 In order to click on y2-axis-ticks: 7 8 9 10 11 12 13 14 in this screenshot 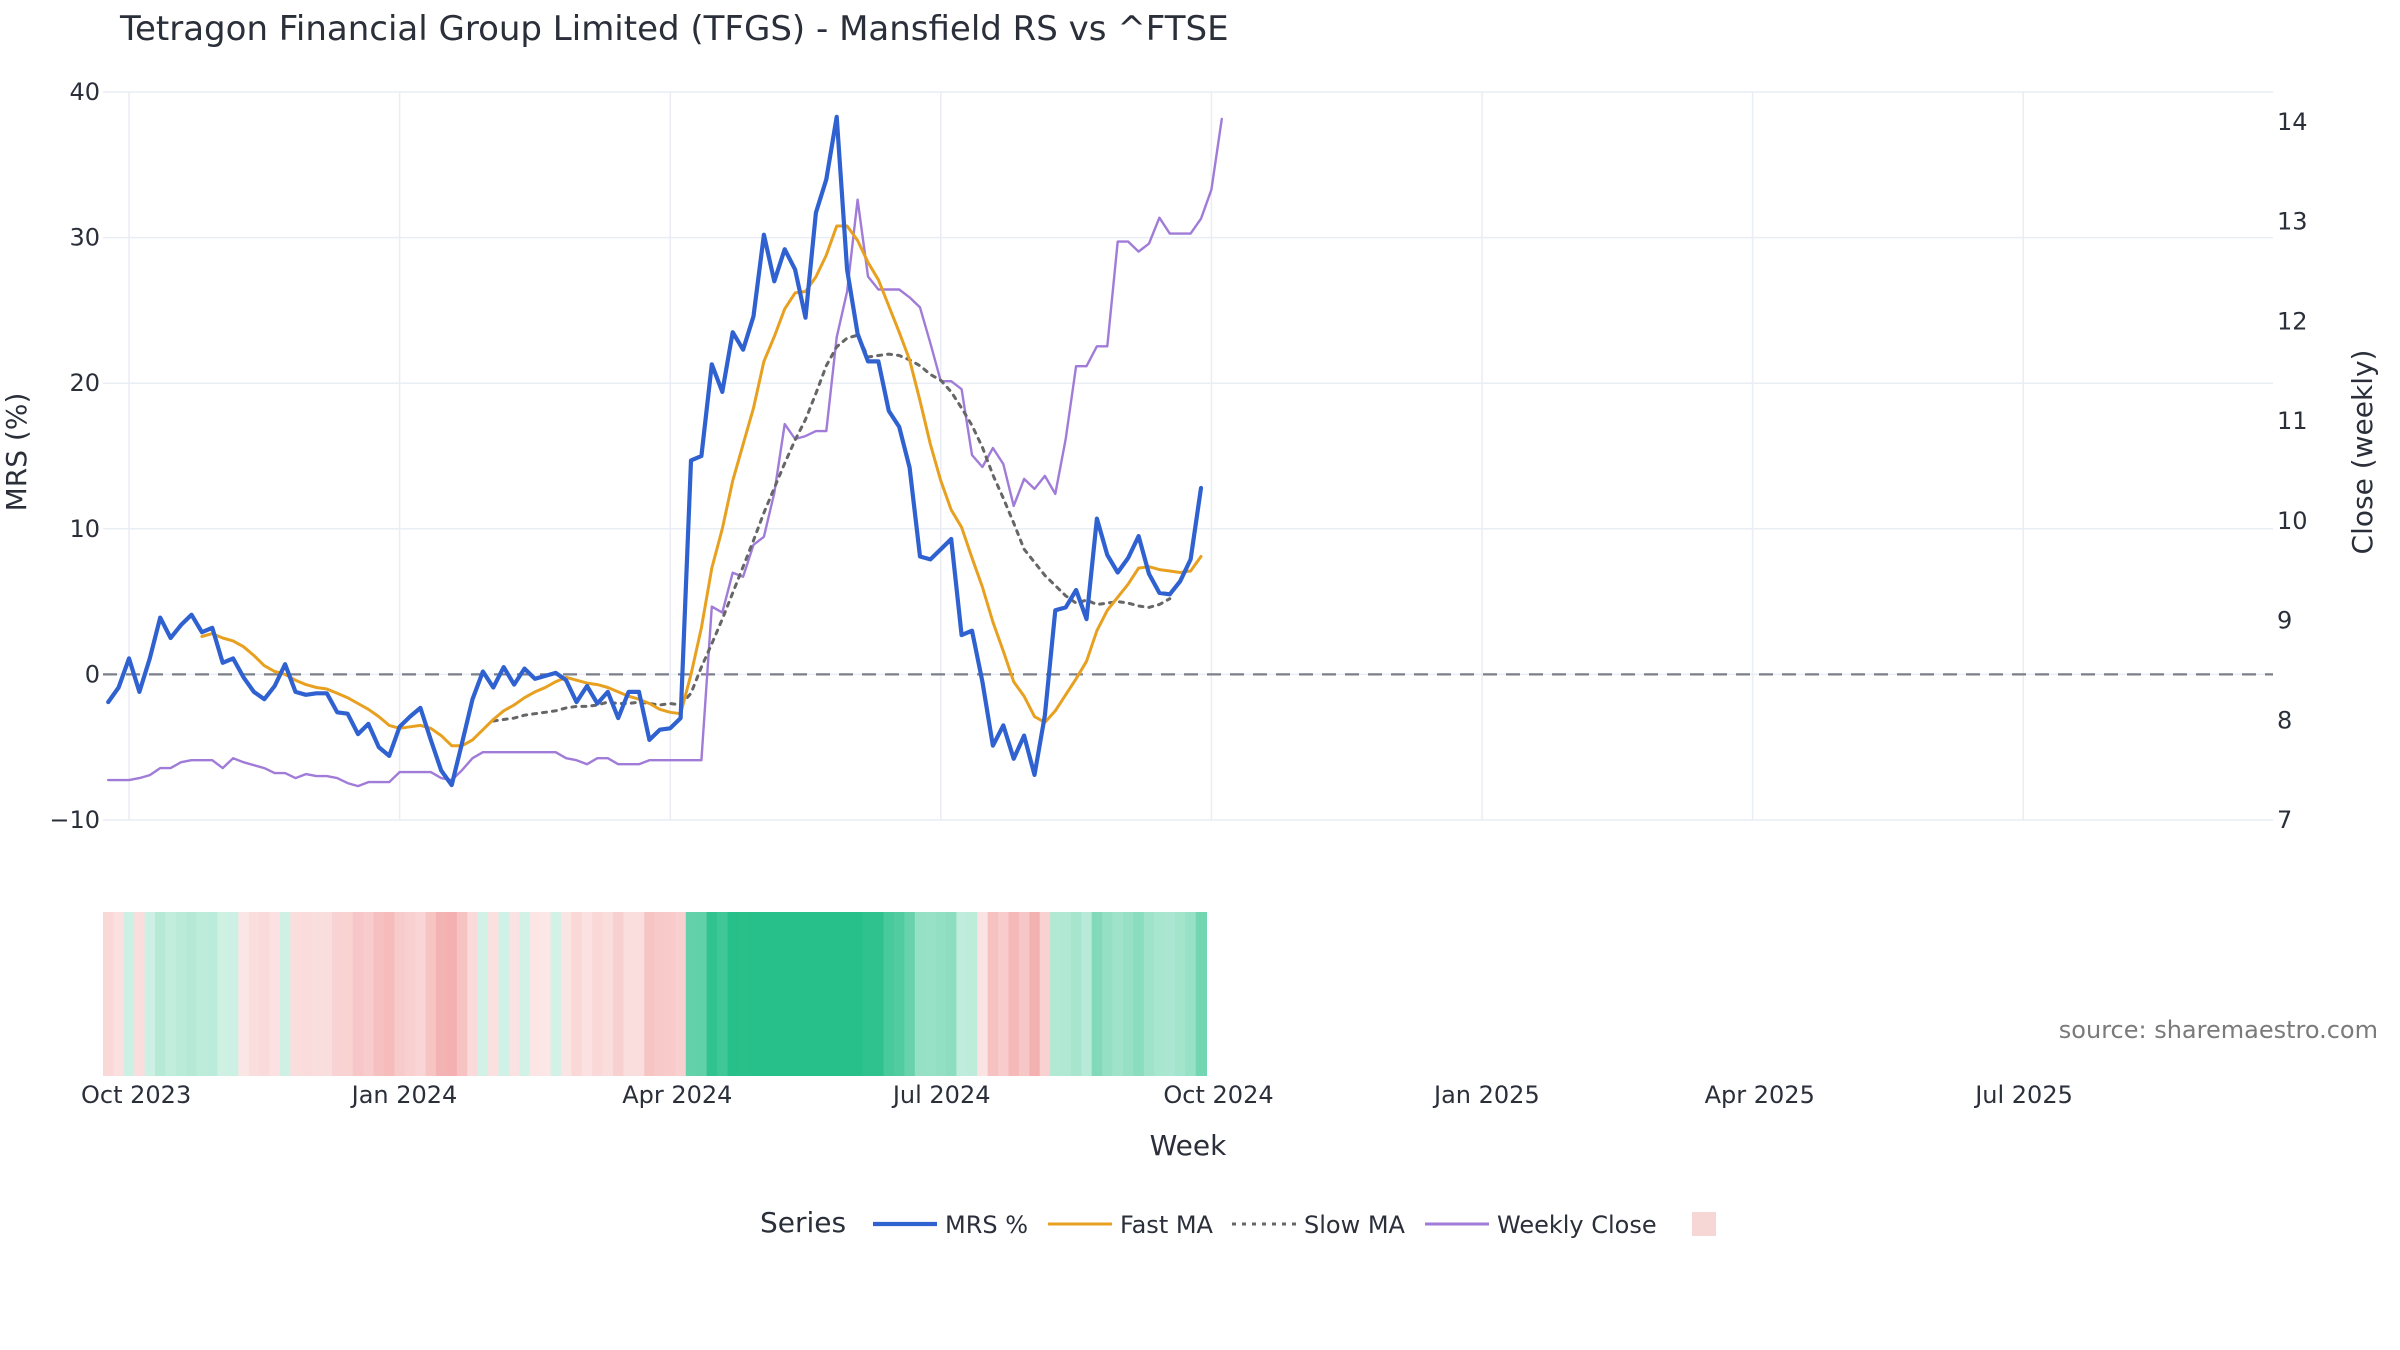, I will do `click(2292, 471)`.